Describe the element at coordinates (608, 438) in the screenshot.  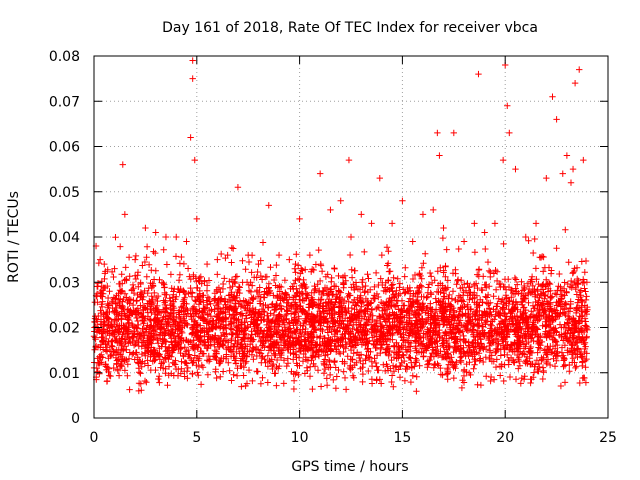
I see `x-tick-label: 25` at that location.